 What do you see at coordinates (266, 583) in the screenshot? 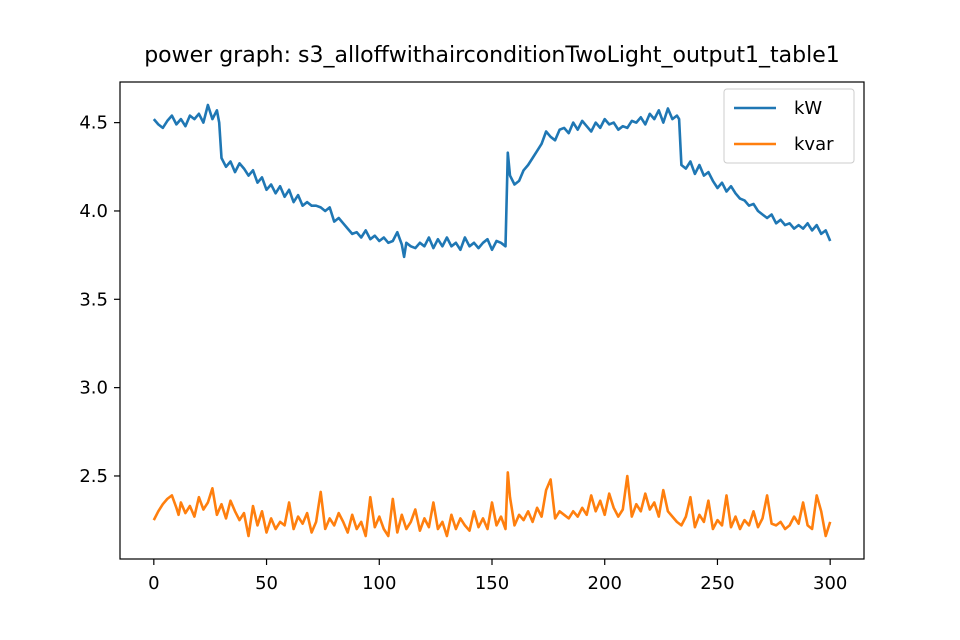
I see `x-tick-label: 50` at bounding box center [266, 583].